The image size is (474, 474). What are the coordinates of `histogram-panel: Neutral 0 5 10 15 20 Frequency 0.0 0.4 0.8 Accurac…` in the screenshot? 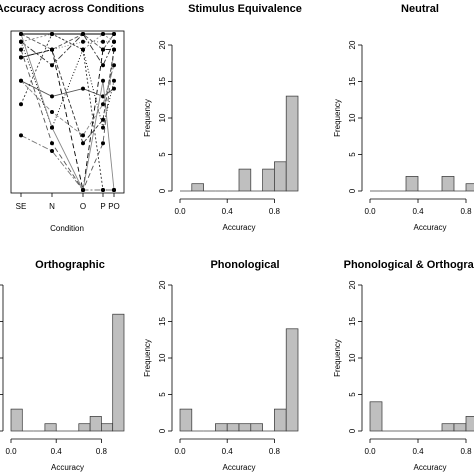 It's located at (403, 117).